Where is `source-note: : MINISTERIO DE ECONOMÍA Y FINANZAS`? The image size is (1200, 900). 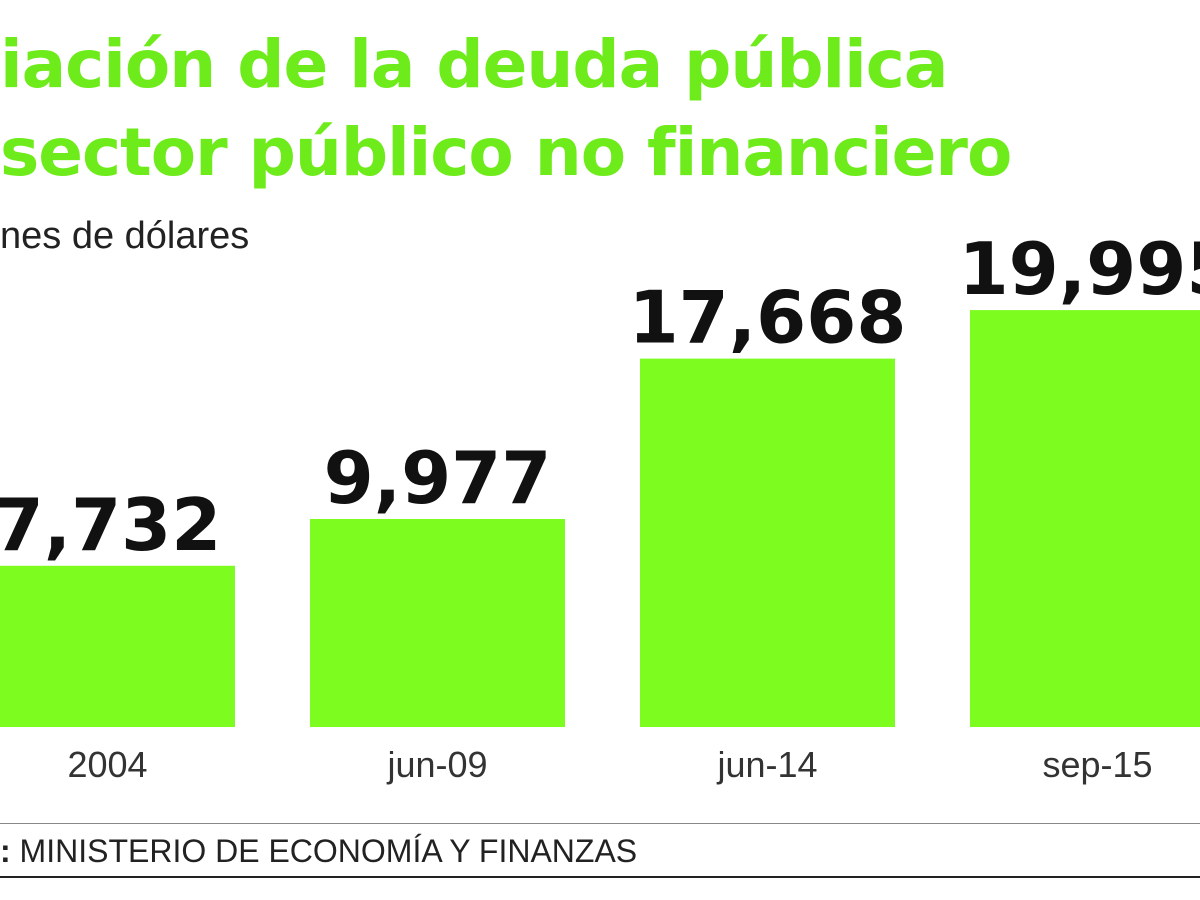 source-note: : MINISTERIO DE ECONOMÍA Y FINANZAS is located at coordinates (318, 851).